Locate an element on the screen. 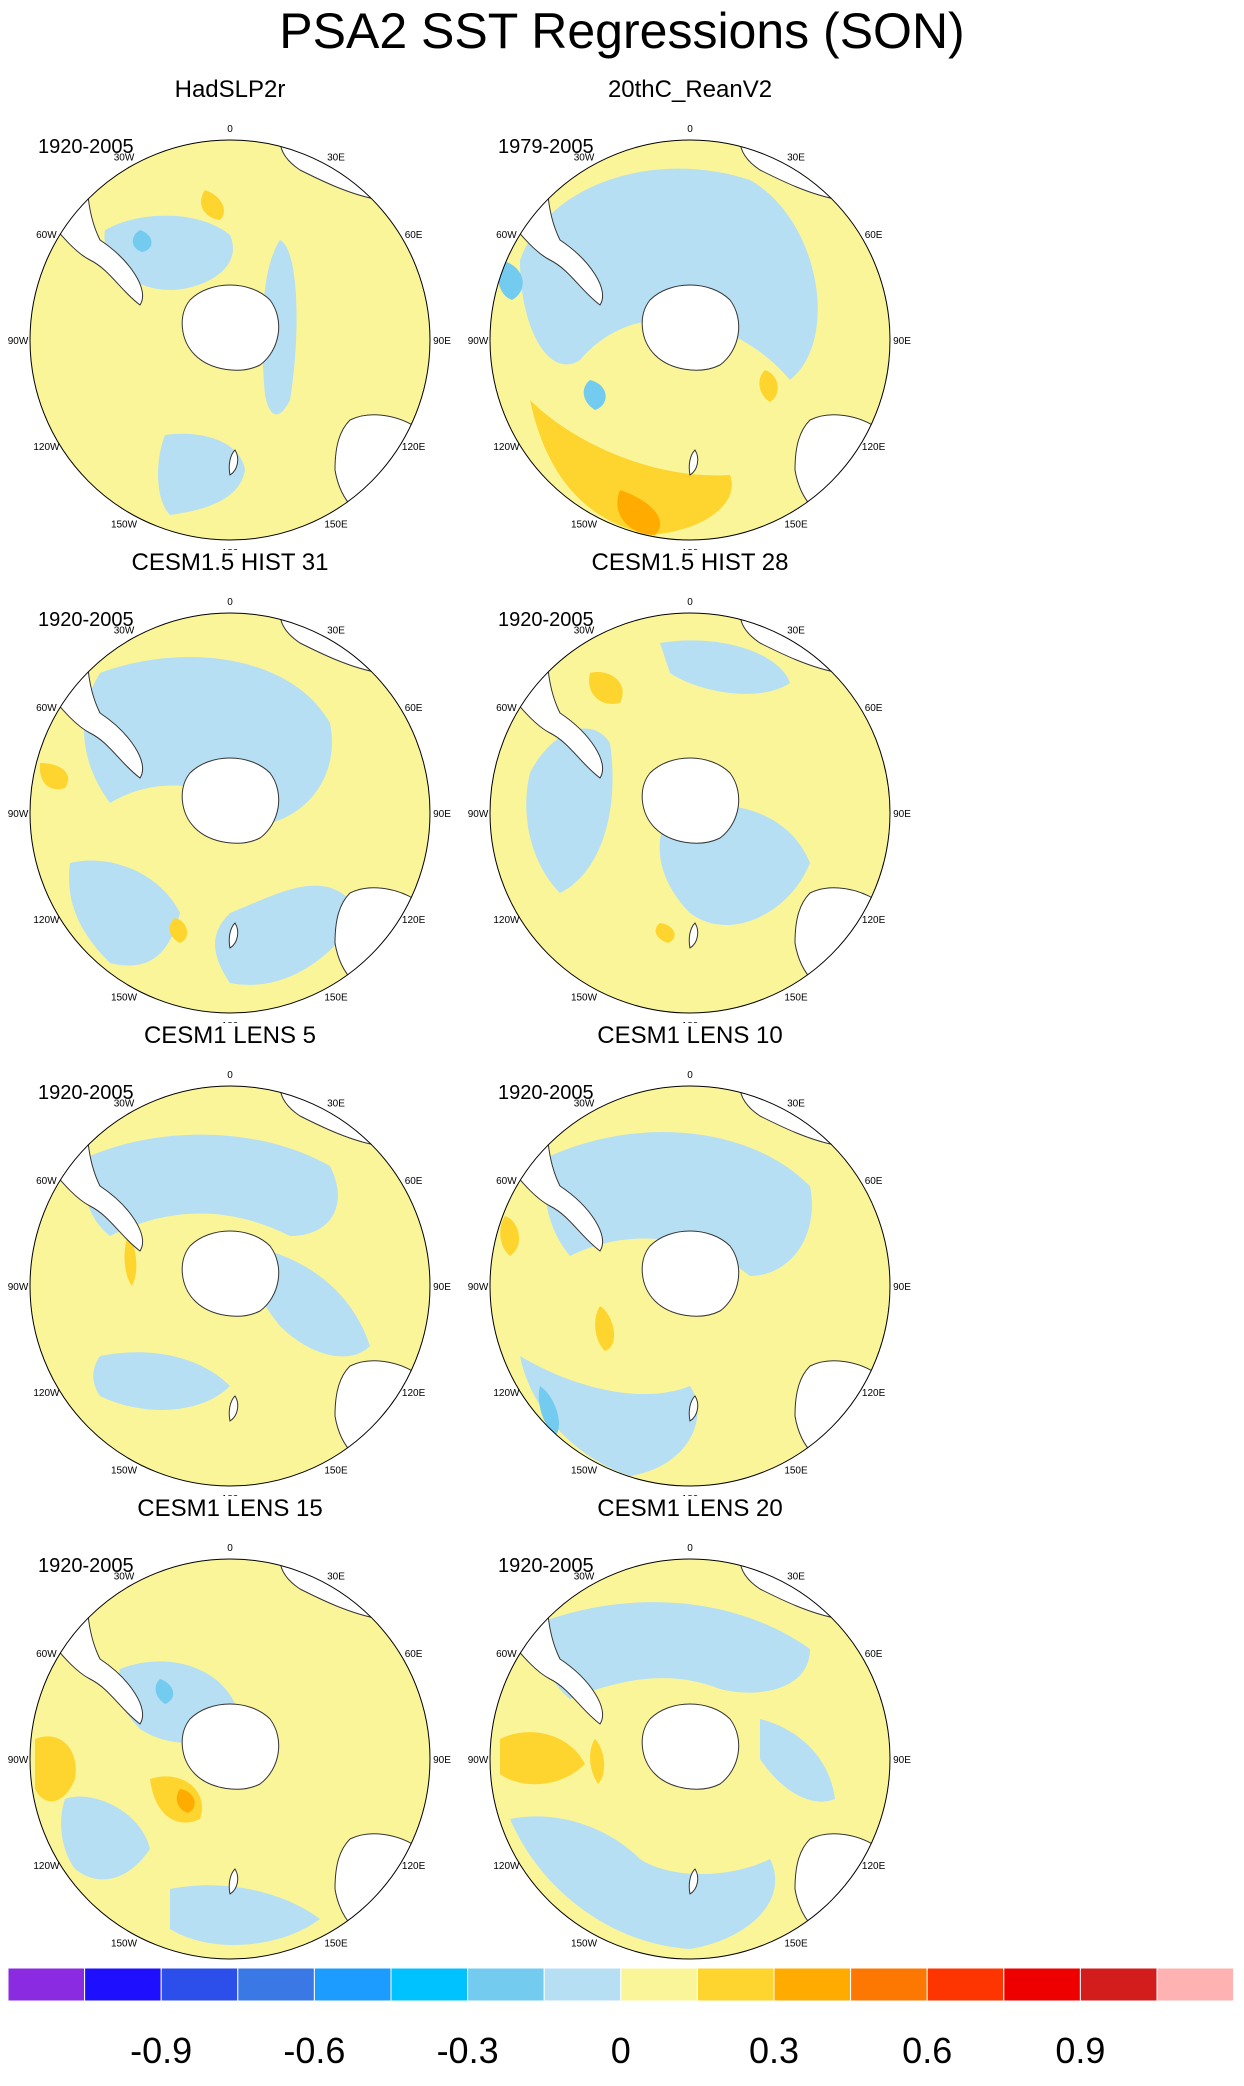 This screenshot has height=2086, width=1244. colorbar-tick-label: 0.6 is located at coordinates (927, 2050).